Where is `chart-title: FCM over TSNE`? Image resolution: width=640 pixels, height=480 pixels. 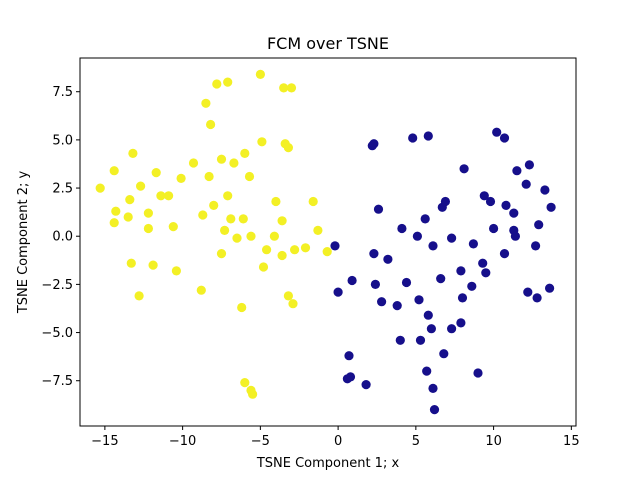 chart-title: FCM over TSNE is located at coordinates (328, 43).